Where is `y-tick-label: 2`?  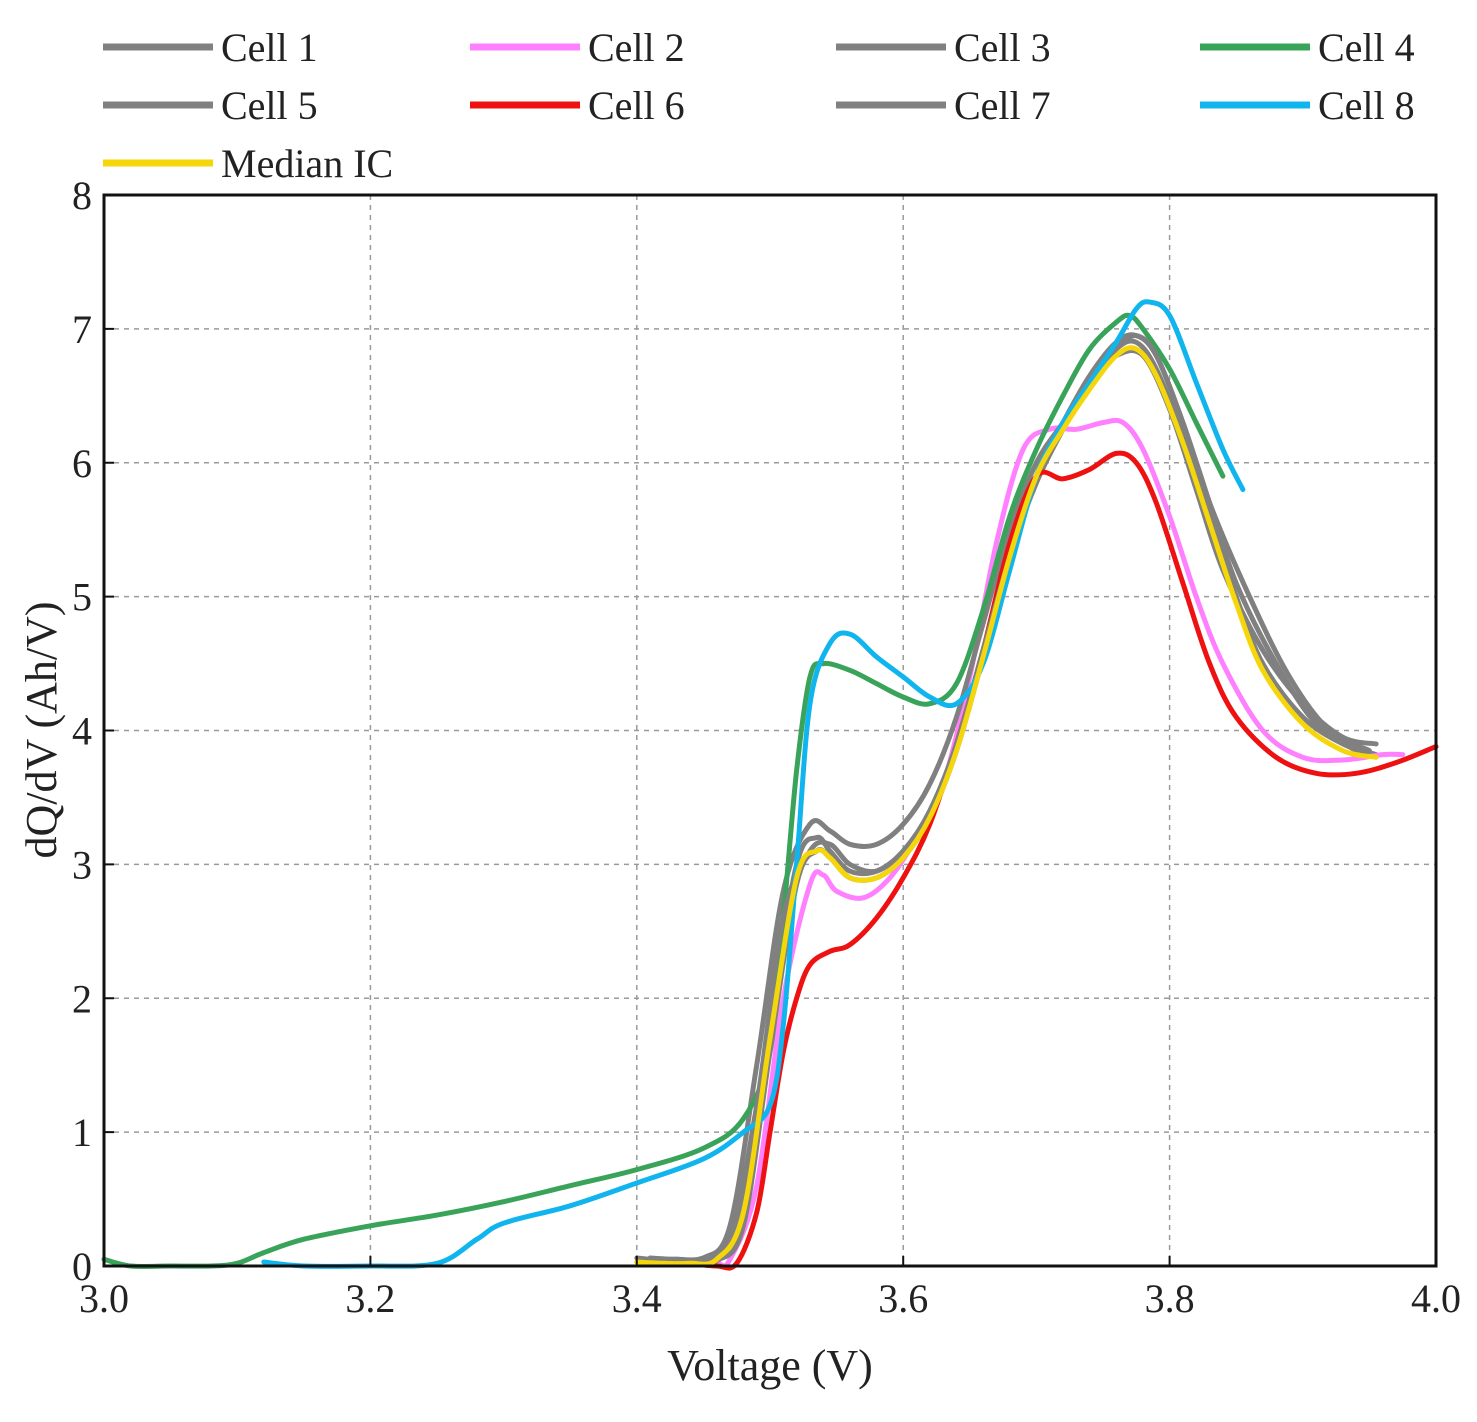
y-tick-label: 2 is located at coordinates (82, 998).